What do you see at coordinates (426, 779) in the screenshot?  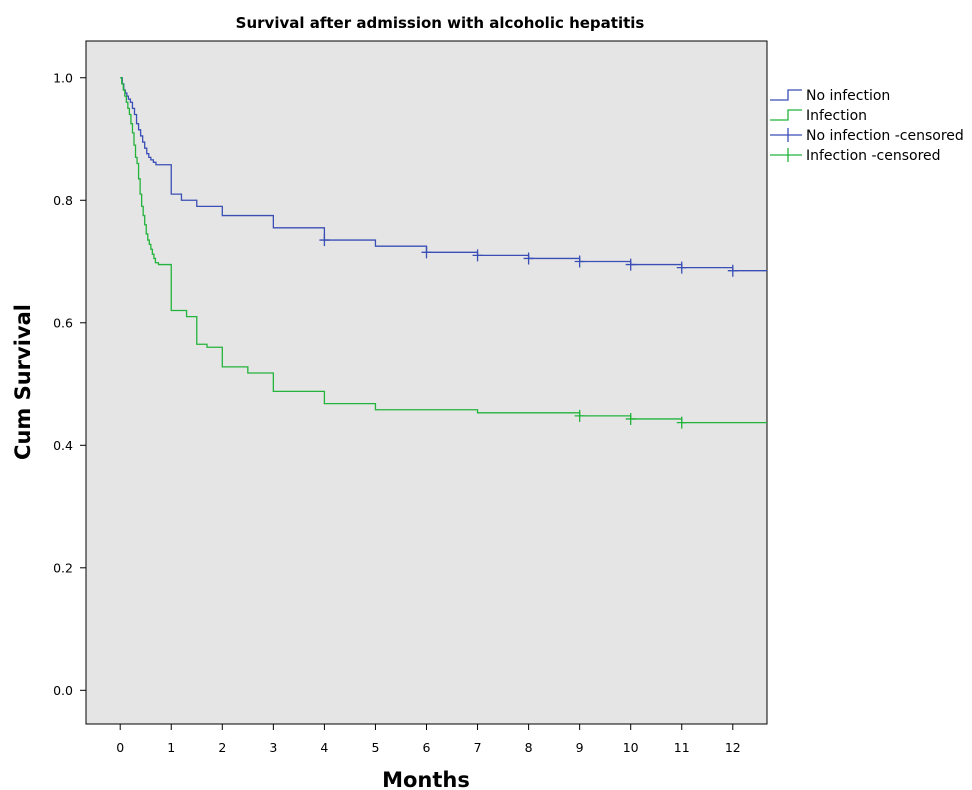 I see `x-axis-title: Months` at bounding box center [426, 779].